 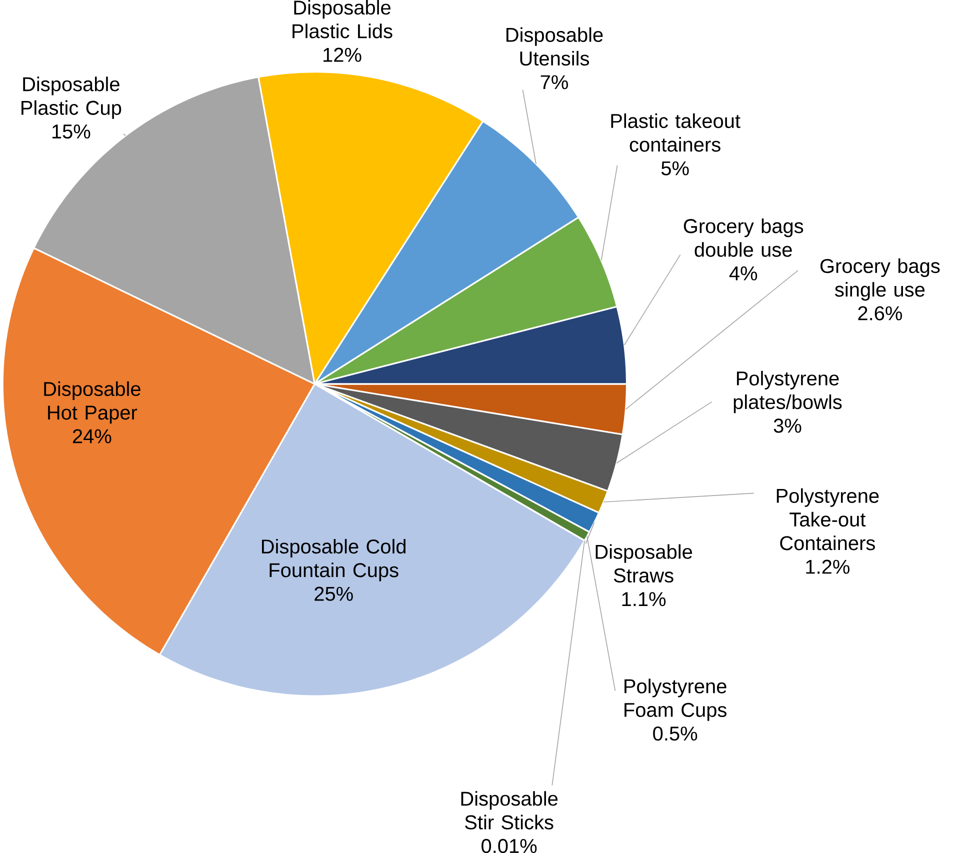 I want to click on data-label: 2.6%, so click(x=880, y=313).